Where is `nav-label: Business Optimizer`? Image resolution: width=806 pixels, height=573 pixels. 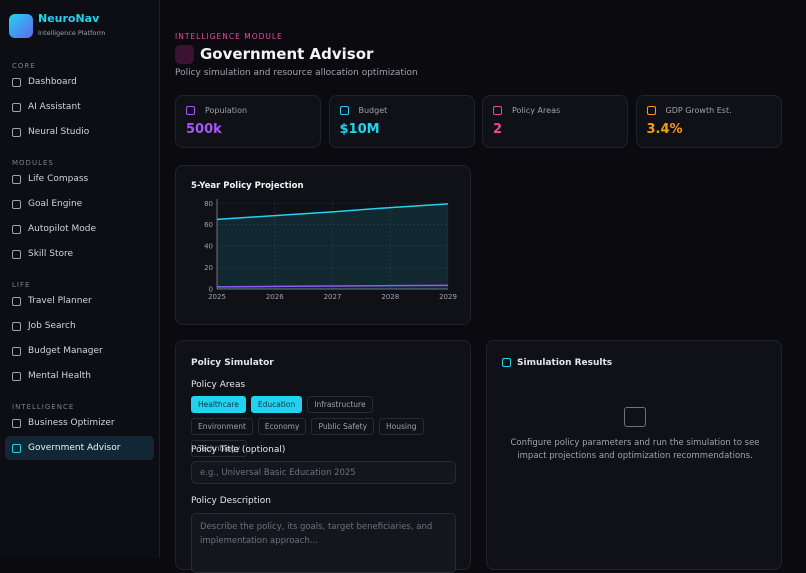 nav-label: Business Optimizer is located at coordinates (71, 423).